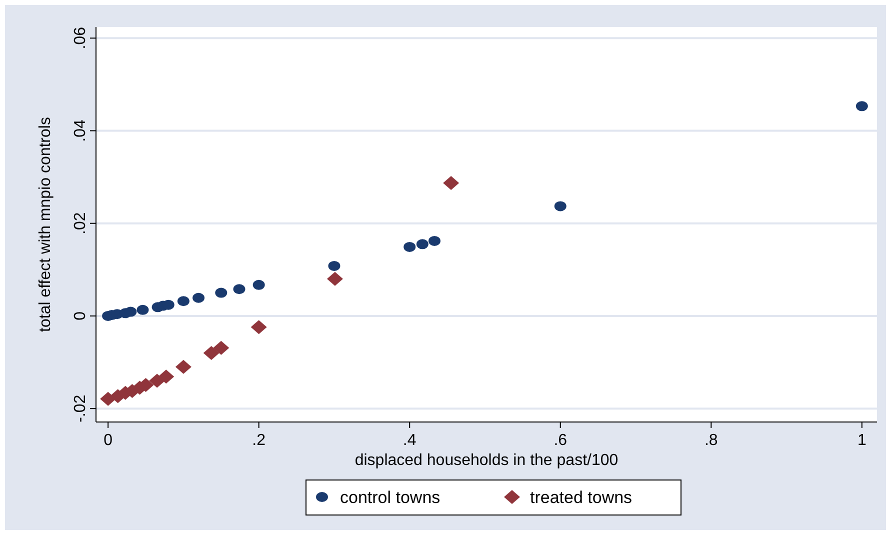  I want to click on x-tick-label: .4, so click(409, 440).